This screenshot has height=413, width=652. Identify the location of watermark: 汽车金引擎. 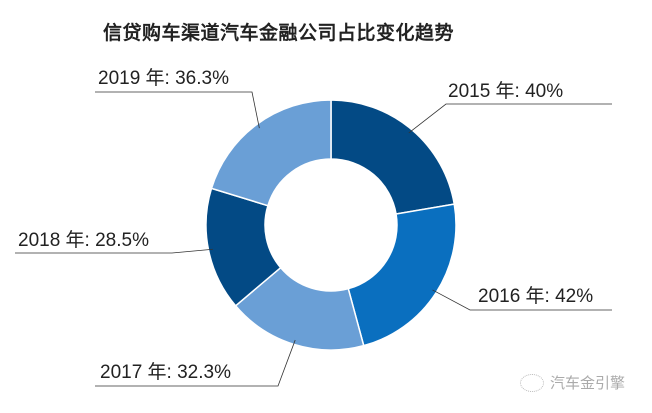
(572, 382).